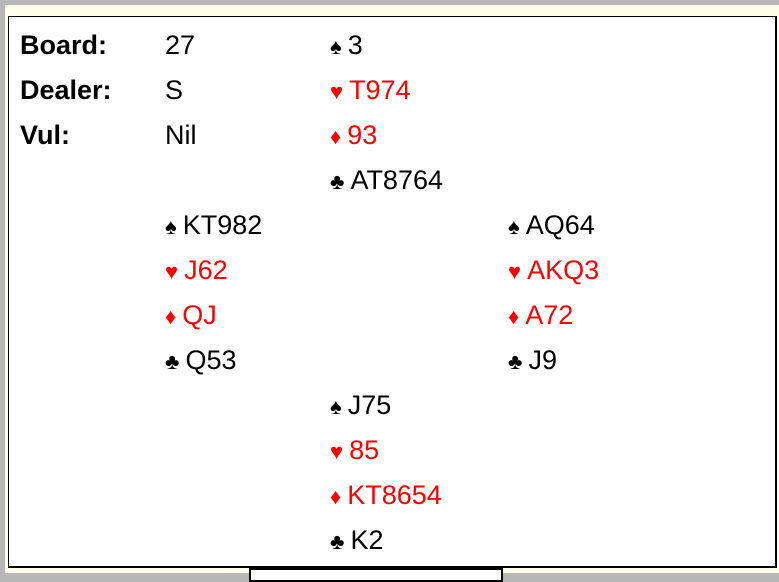 The width and height of the screenshot is (779, 582). Describe the element at coordinates (45, 135) in the screenshot. I see `vul-label: Vul:` at that location.